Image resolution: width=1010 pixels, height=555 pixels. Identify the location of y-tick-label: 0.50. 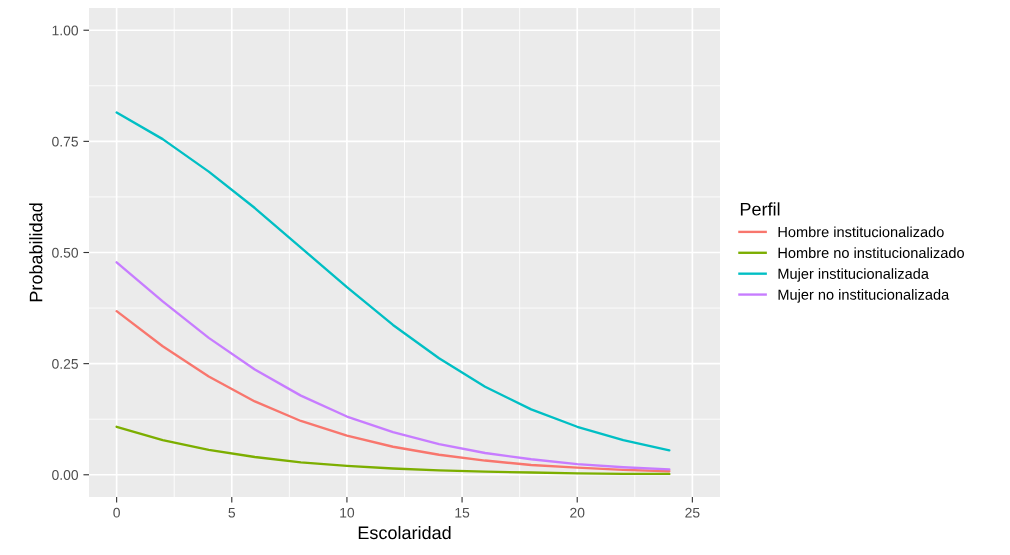
(65, 252).